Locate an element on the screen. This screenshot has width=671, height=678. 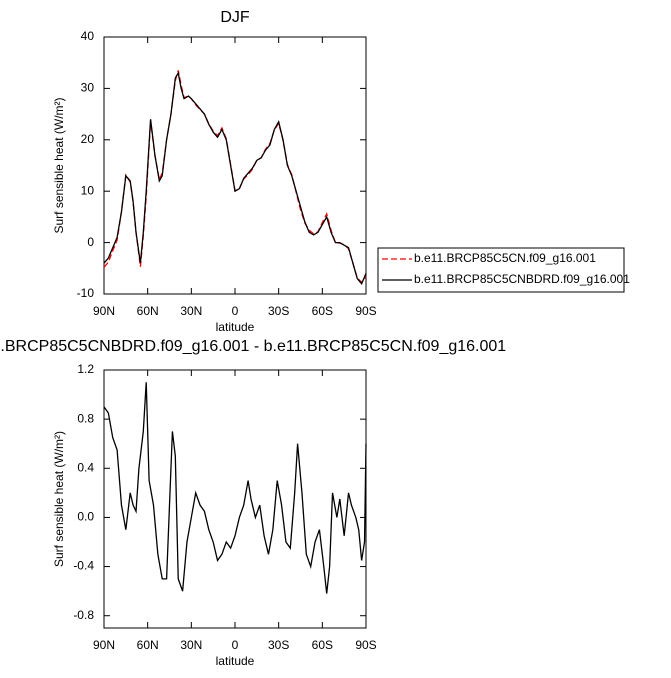
y-tick-label: -0.4 is located at coordinates (83, 566).